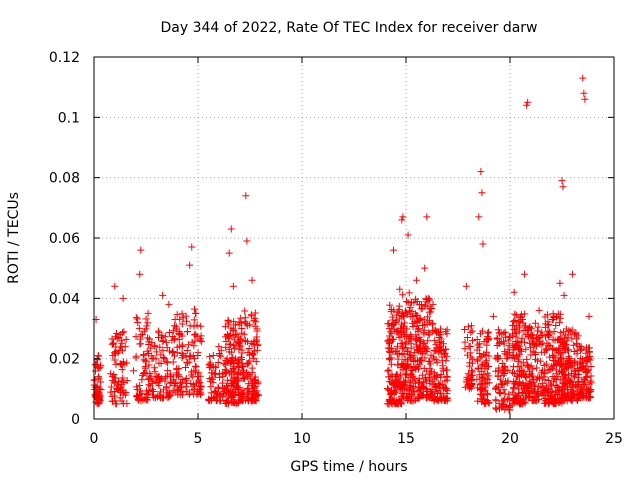  What do you see at coordinates (75, 420) in the screenshot?
I see `y-tick-label: 0` at bounding box center [75, 420].